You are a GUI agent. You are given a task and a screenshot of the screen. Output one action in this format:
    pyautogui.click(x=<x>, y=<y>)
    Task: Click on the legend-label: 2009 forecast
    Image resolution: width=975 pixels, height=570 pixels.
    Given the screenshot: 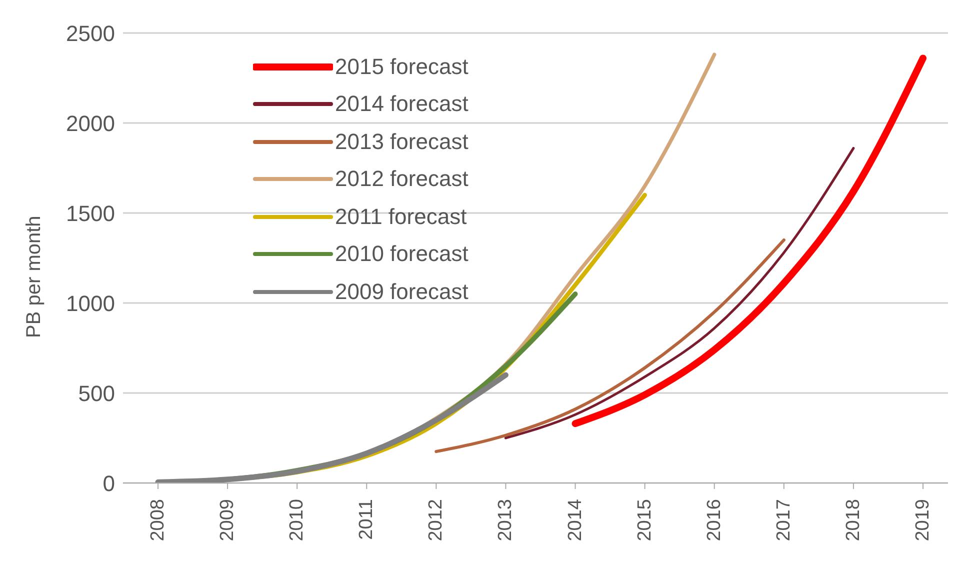 What is the action you would take?
    pyautogui.click(x=401, y=291)
    